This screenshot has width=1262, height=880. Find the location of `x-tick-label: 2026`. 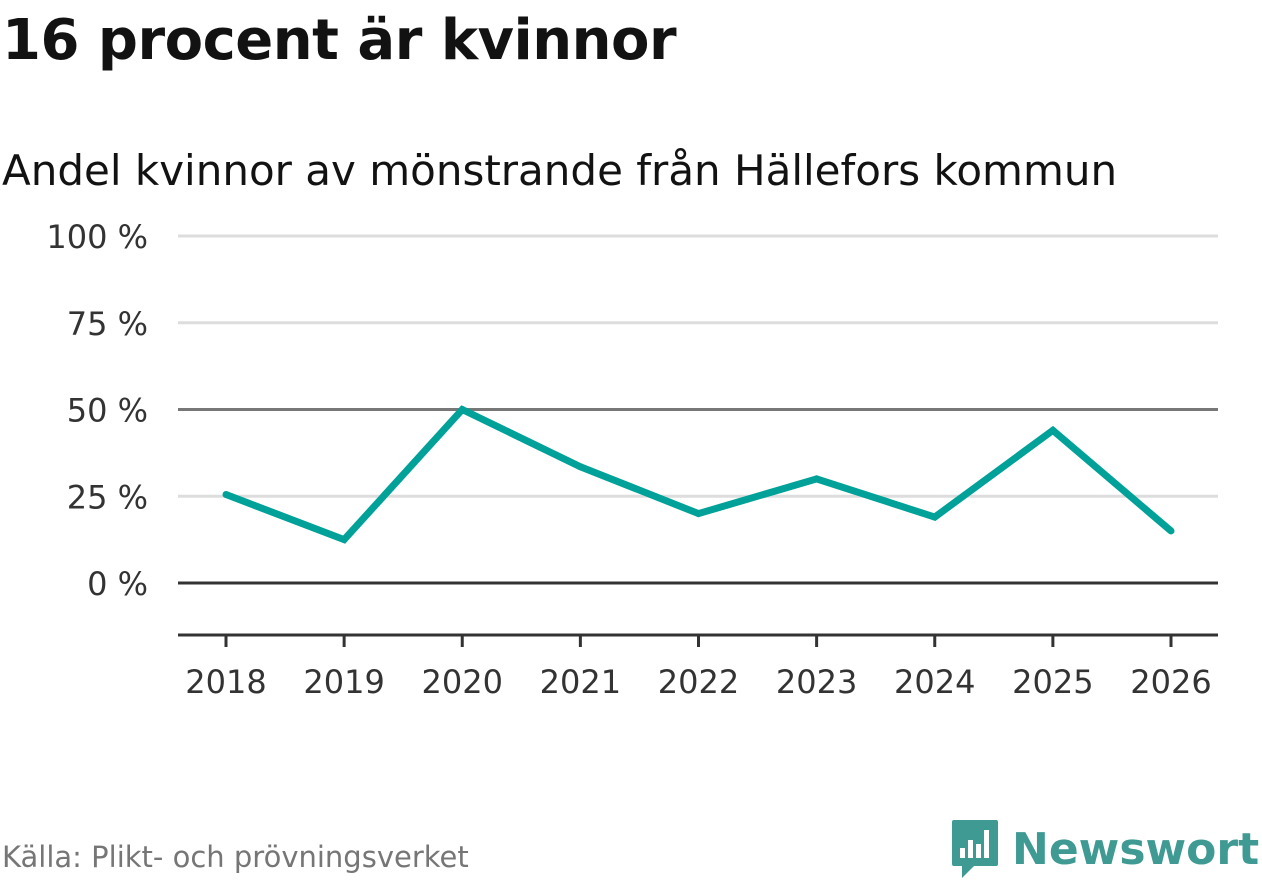

x-tick-label: 2026 is located at coordinates (1170, 682).